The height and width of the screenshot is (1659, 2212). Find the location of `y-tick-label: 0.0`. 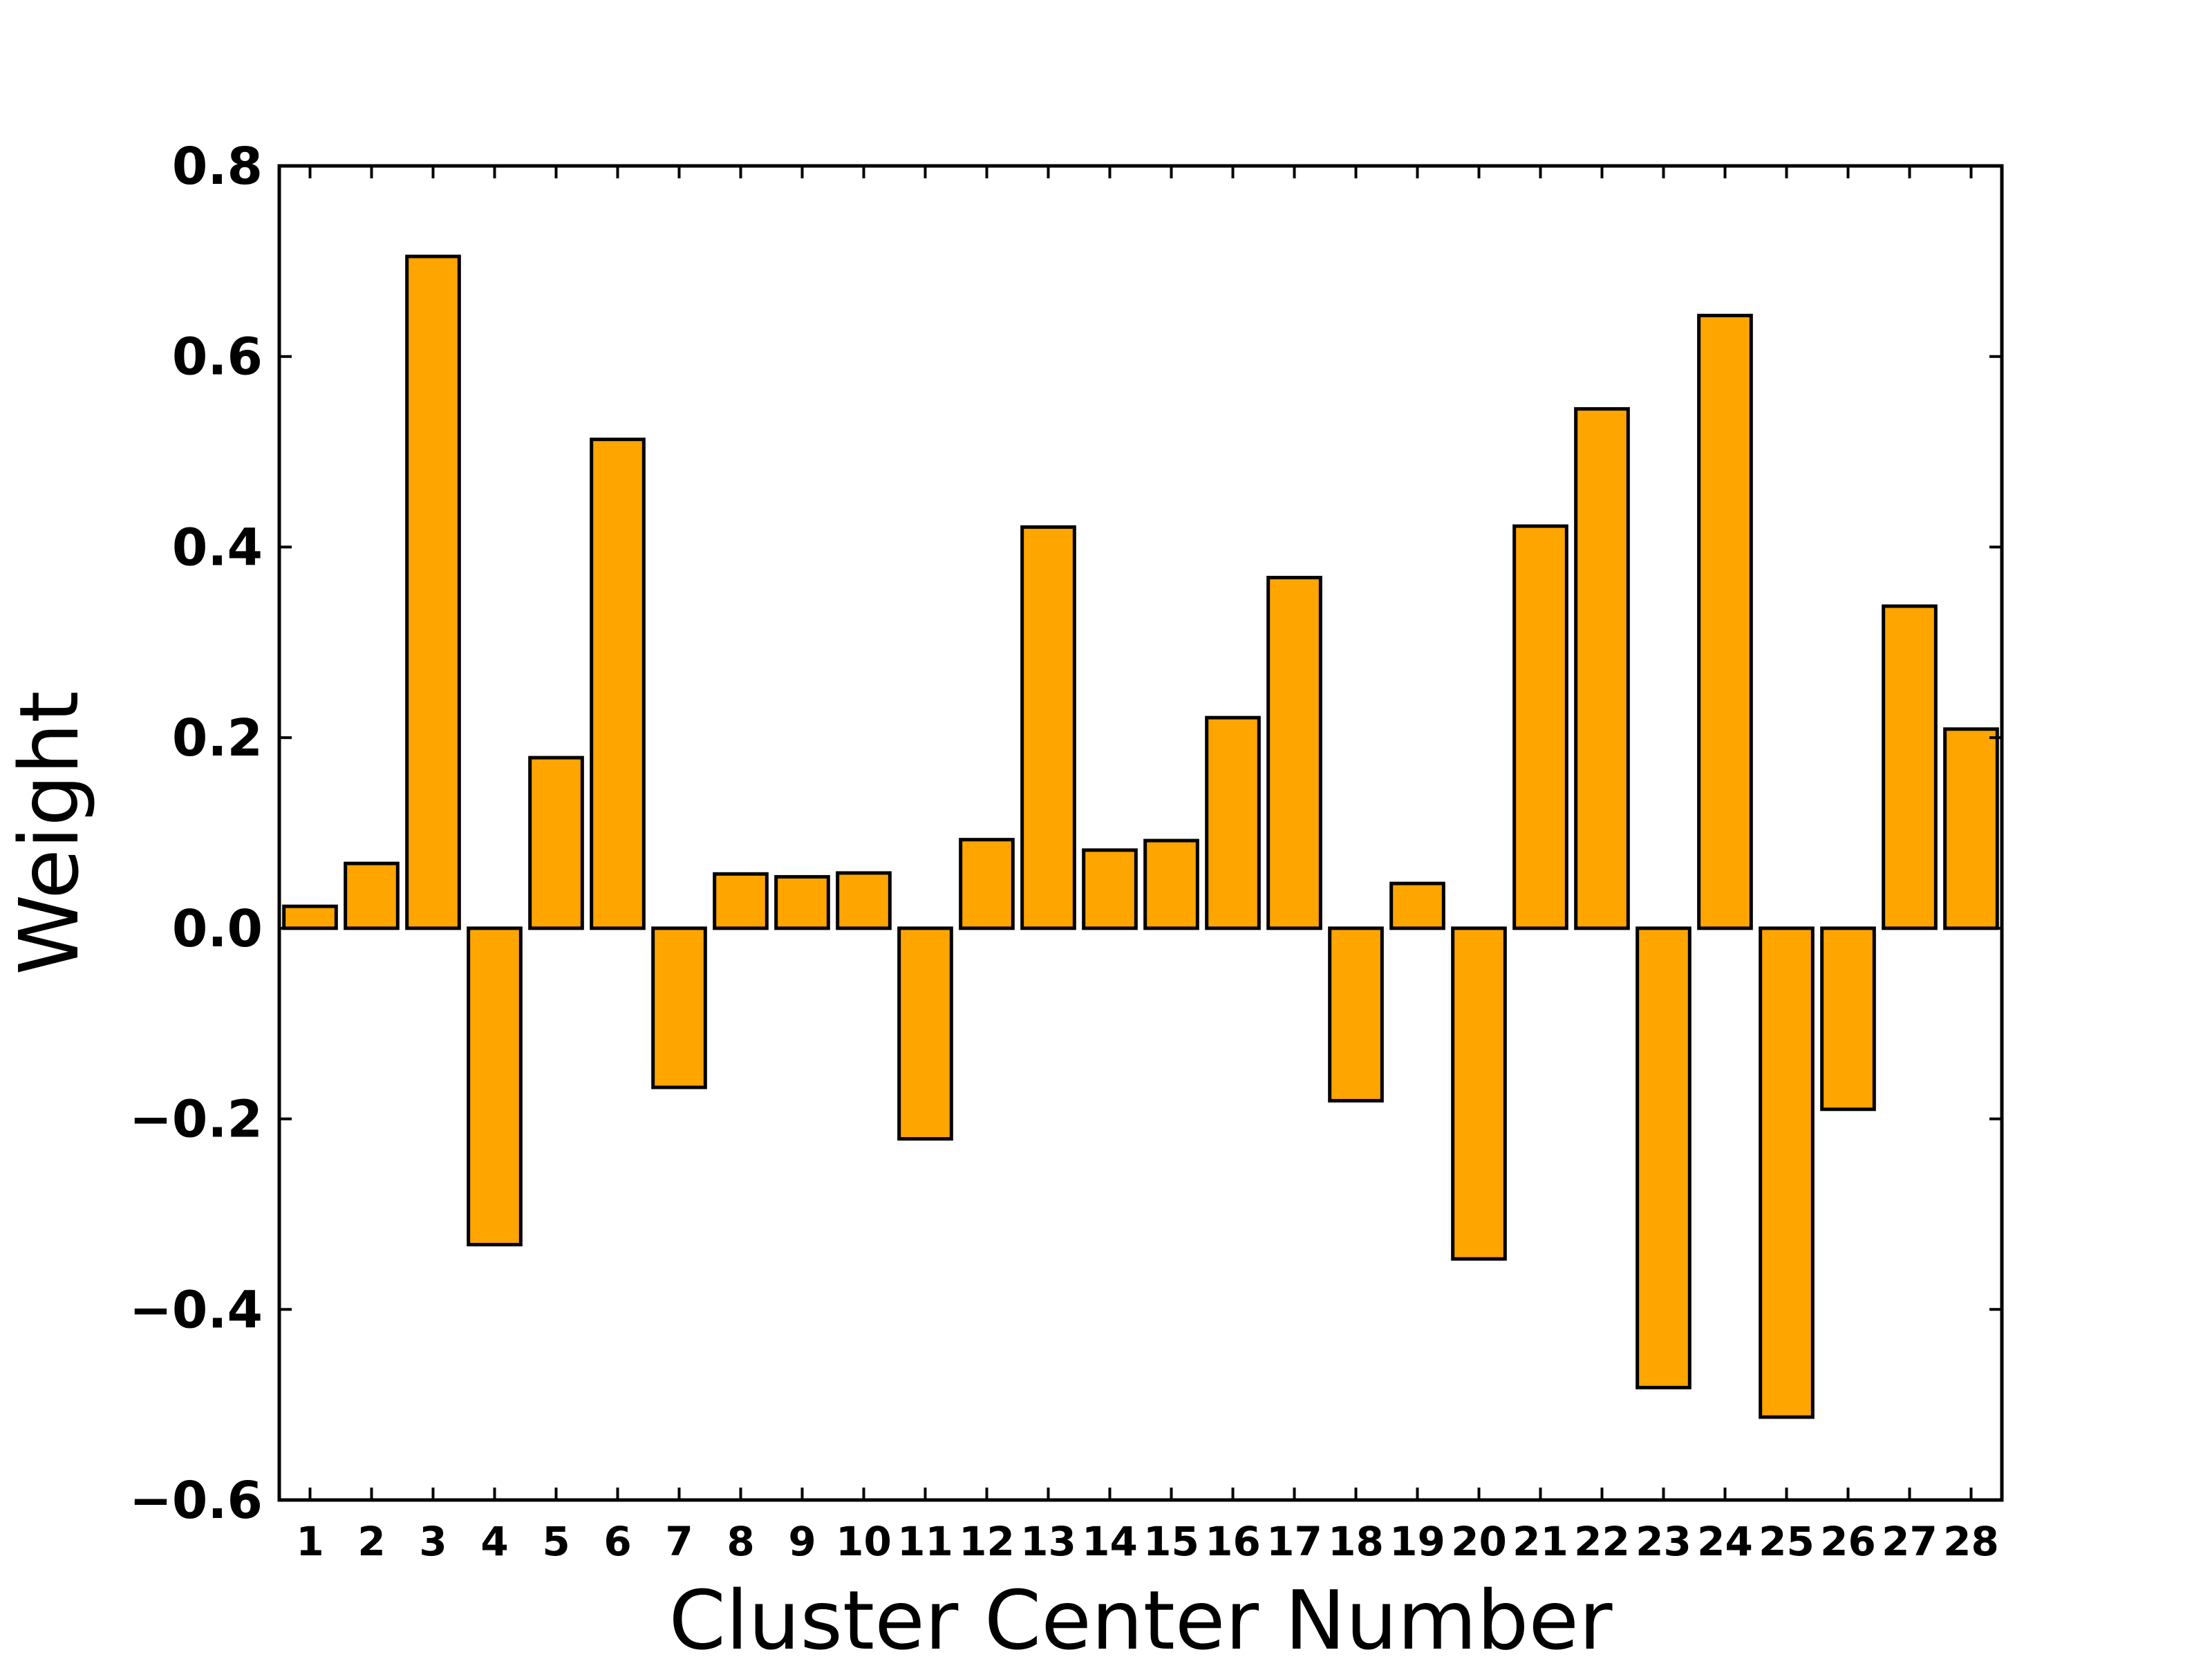

y-tick-label: 0.0 is located at coordinates (218, 929).